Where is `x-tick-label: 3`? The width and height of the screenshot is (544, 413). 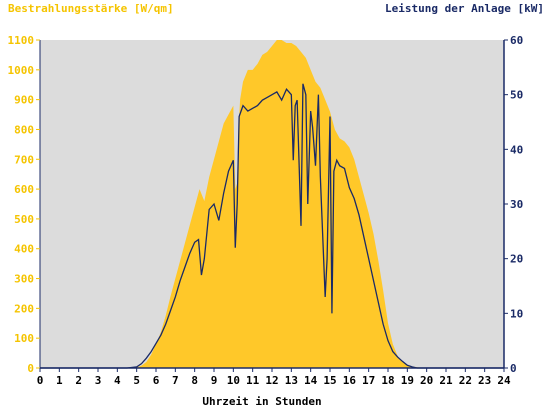 x-tick-label: 3 is located at coordinates (98, 380).